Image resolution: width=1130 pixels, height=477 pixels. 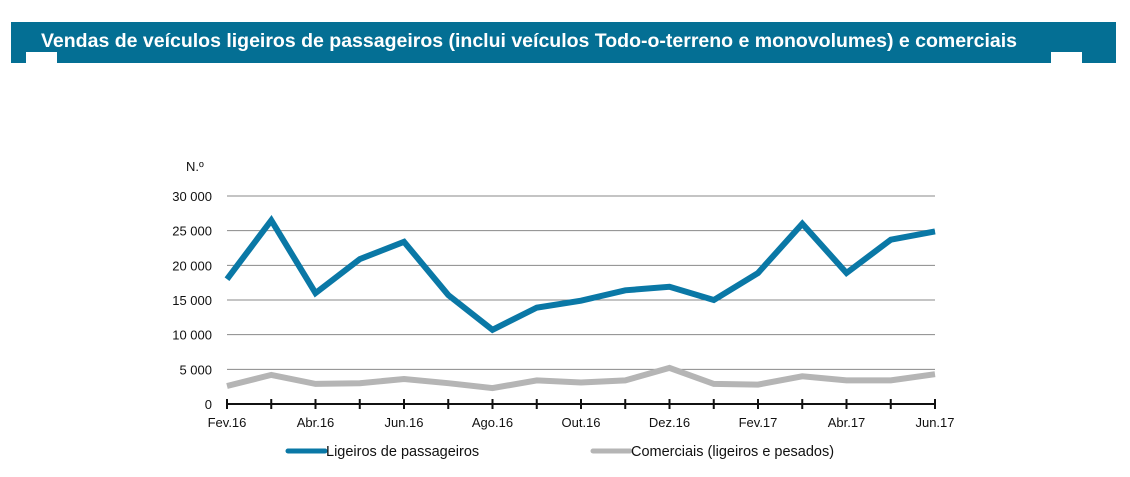 I want to click on x-tick-label: Fev.17, so click(x=758, y=422).